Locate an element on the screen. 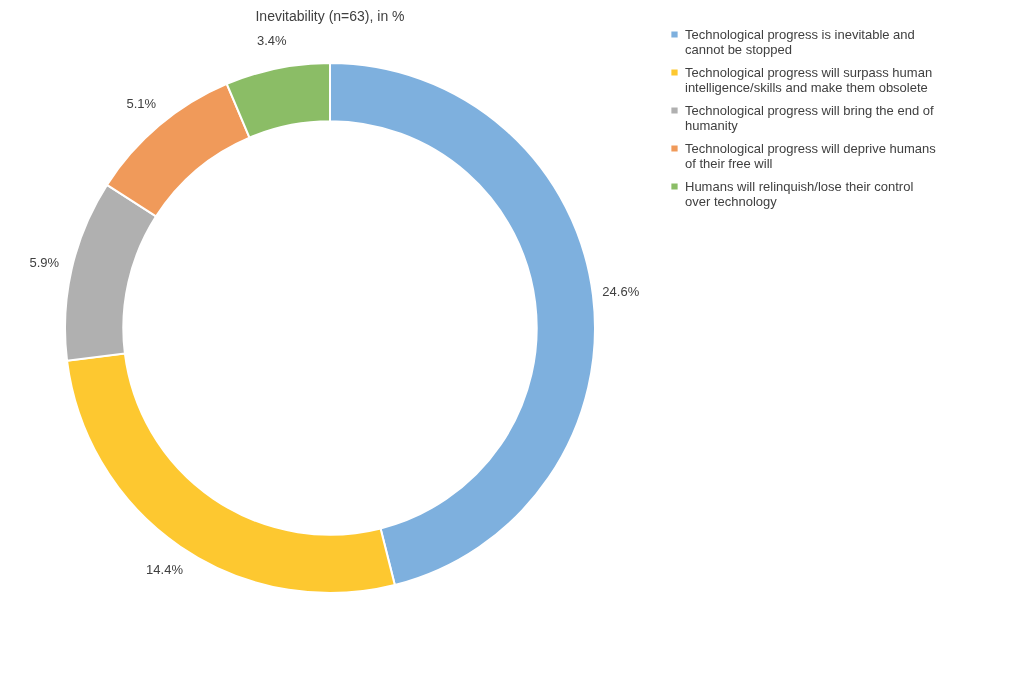 This screenshot has height=688, width=1032. legend-label: Humans will relinquish/lose their control over technology is located at coordinates (799, 193).